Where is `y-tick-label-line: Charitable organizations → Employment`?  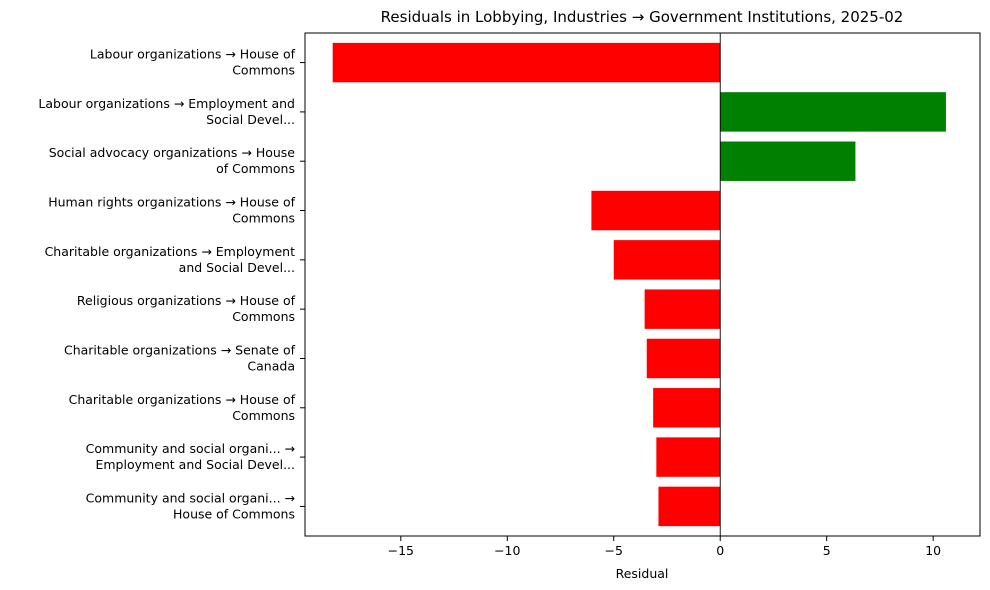
y-tick-label-line: Charitable organizations → Employment is located at coordinates (170, 251).